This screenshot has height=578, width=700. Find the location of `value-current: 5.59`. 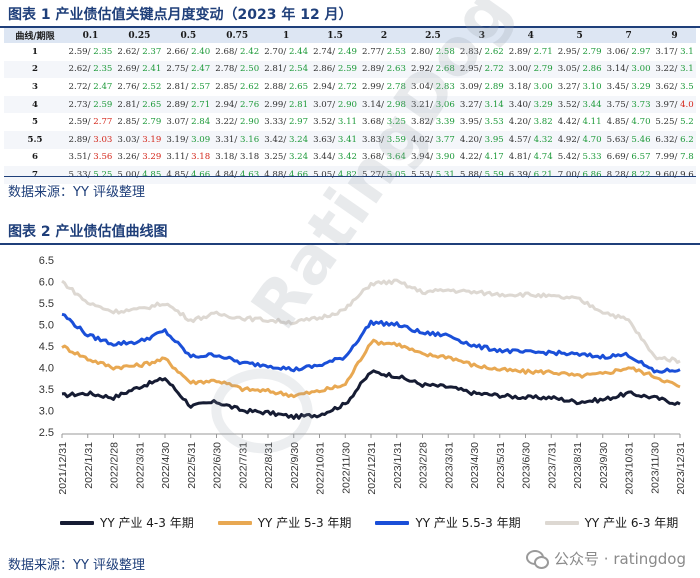

value-current: 5.59 is located at coordinates (494, 174).